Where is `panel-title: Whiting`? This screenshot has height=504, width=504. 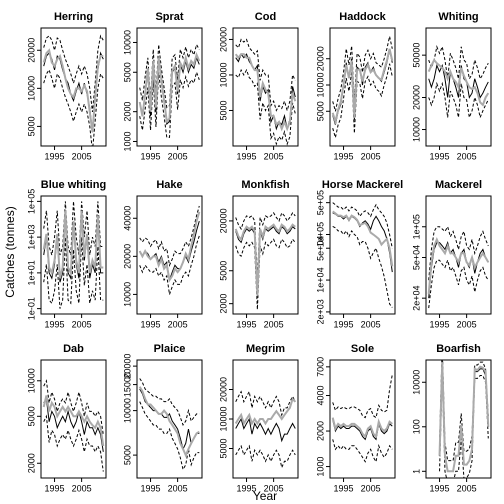
panel-title: Whiting is located at coordinates (458, 17).